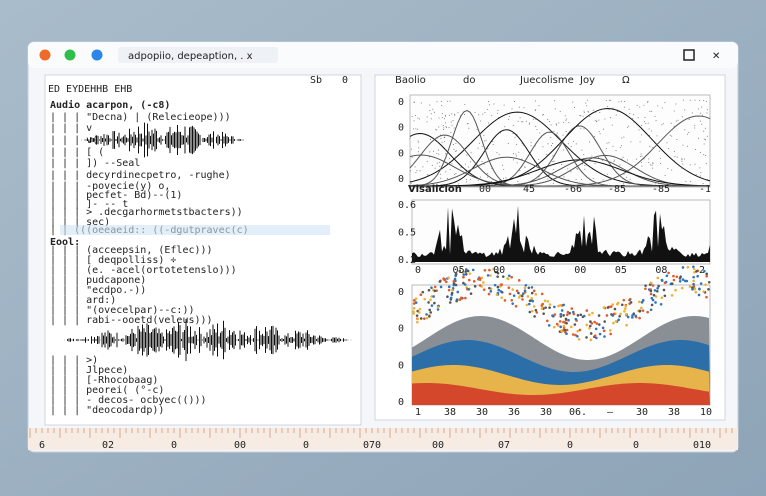 This screenshot has width=766, height=496. Describe the element at coordinates (529, 189) in the screenshot. I see `x-label: 45` at that location.